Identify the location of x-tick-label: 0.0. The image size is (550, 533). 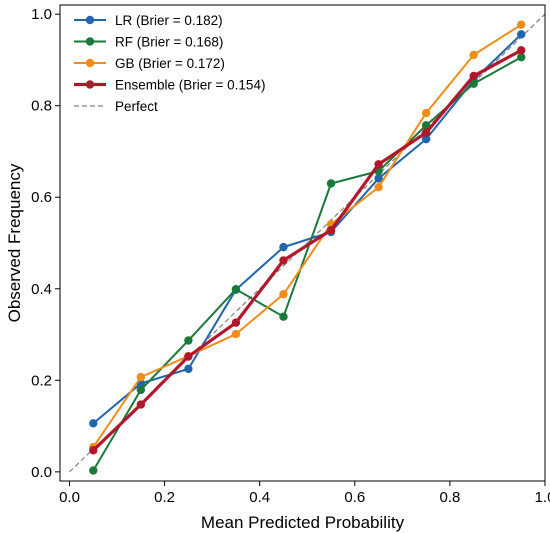
(69, 497).